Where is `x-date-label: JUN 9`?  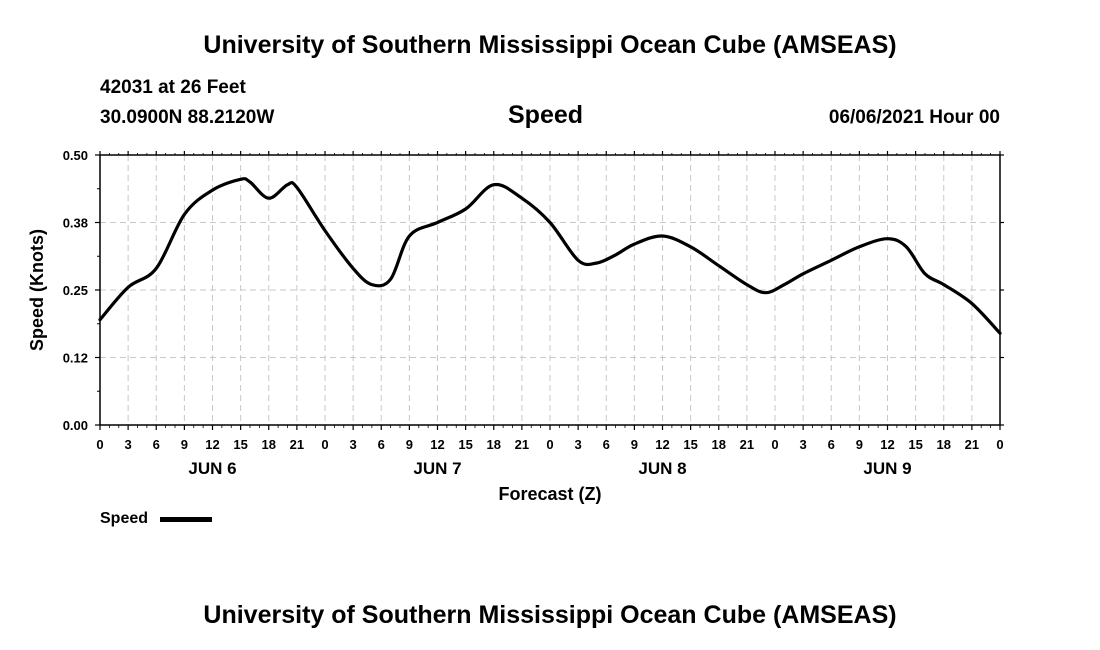
x-date-label: JUN 9 is located at coordinates (887, 468).